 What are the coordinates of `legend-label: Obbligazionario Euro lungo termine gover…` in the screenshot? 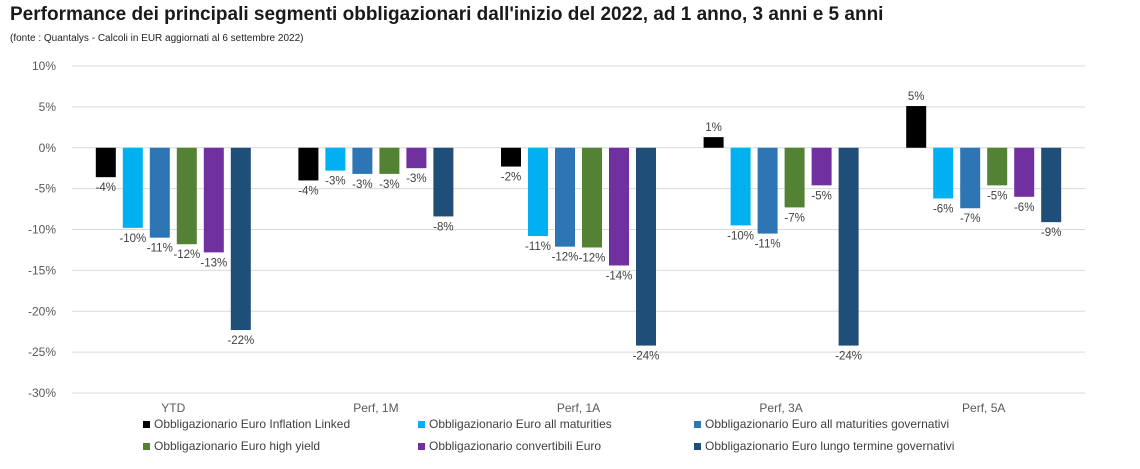 It's located at (829, 446).